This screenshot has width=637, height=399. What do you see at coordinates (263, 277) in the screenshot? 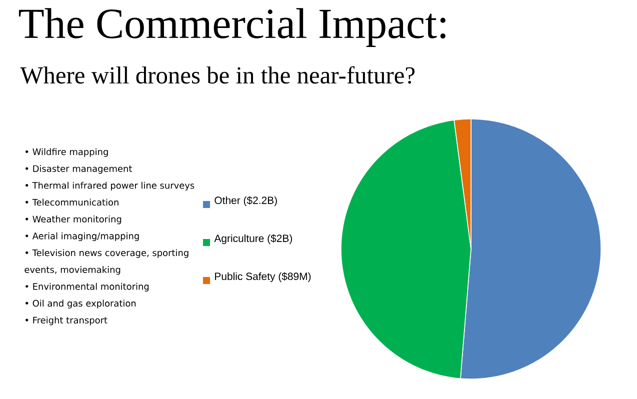
I see `legend-label: Public Safety ($89M)` at bounding box center [263, 277].